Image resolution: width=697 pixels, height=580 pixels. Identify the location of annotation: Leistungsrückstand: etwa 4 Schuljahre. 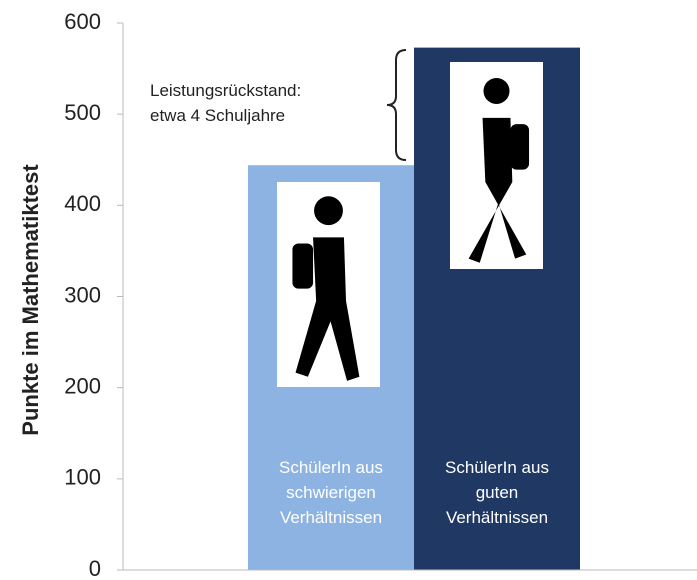
(226, 103).